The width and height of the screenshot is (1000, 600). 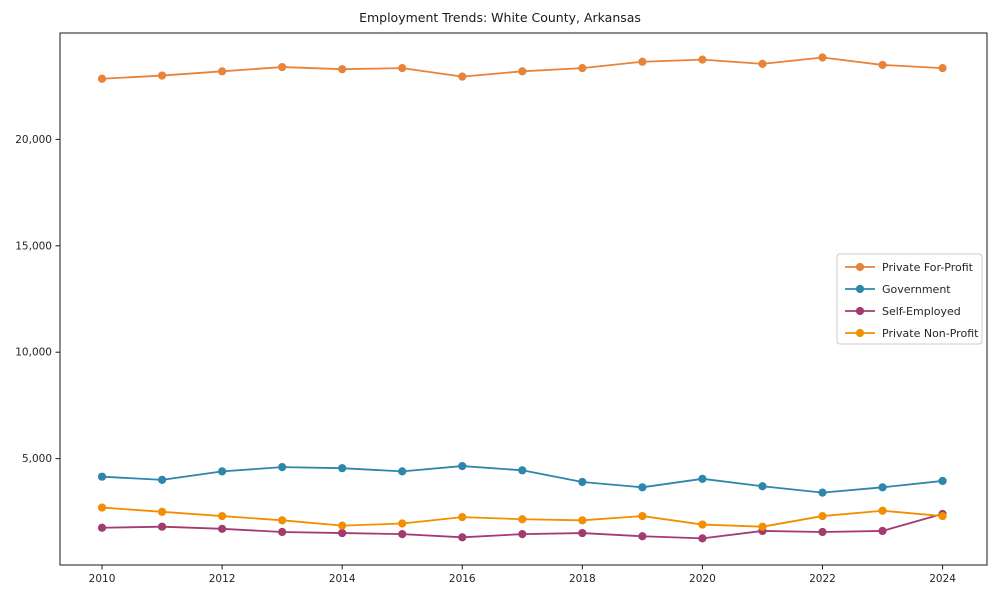 I want to click on legend-marker-self-employed, so click(x=860, y=311).